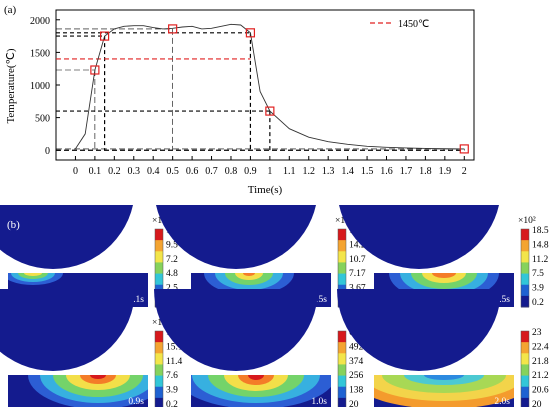 This screenshot has height=407, width=550. I want to click on x-tick-label: 0.5, so click(172, 171).